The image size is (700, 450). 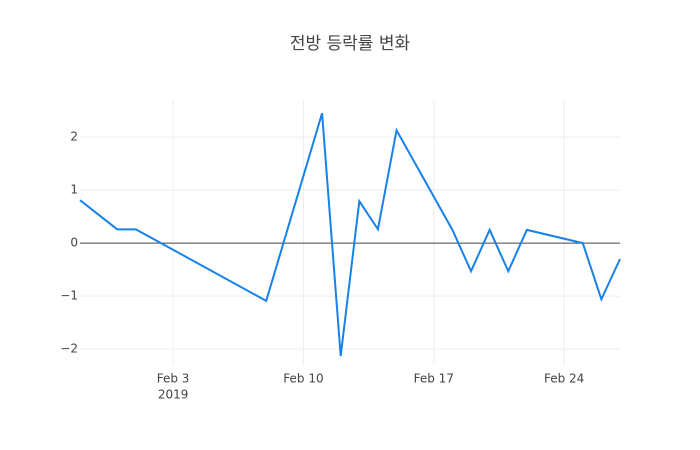 I want to click on x-tick-label: Feb 17, so click(x=434, y=379).